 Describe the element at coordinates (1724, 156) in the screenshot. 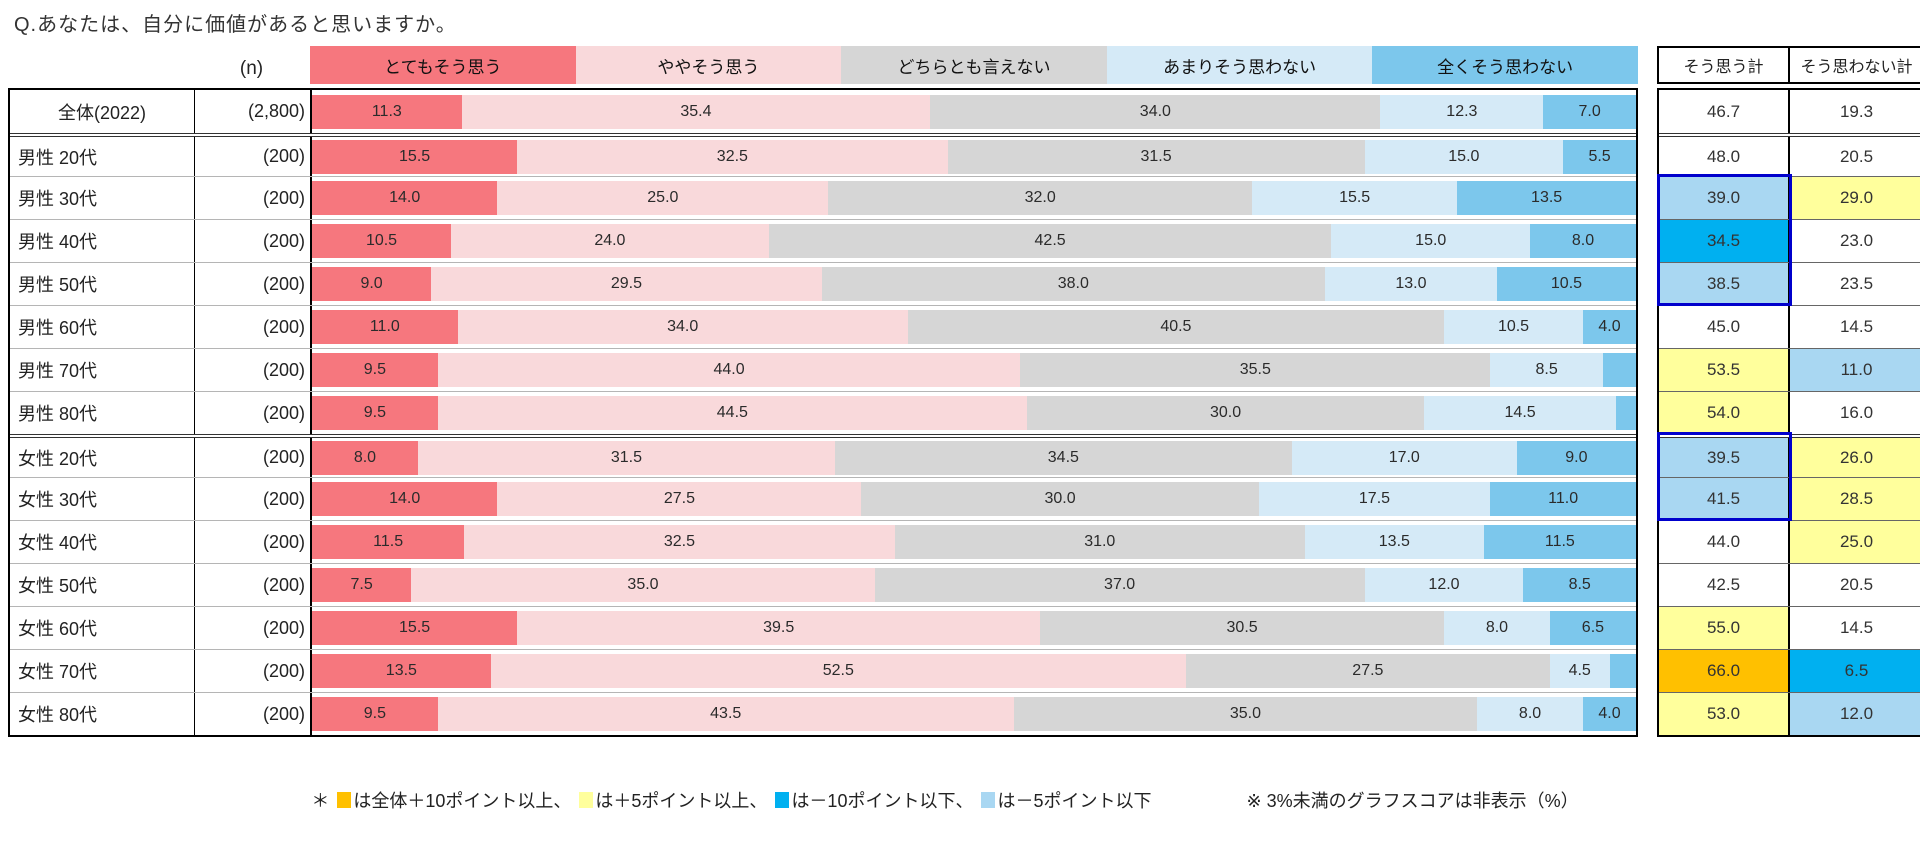

I see `agree-total-cell: 48.0` at that location.